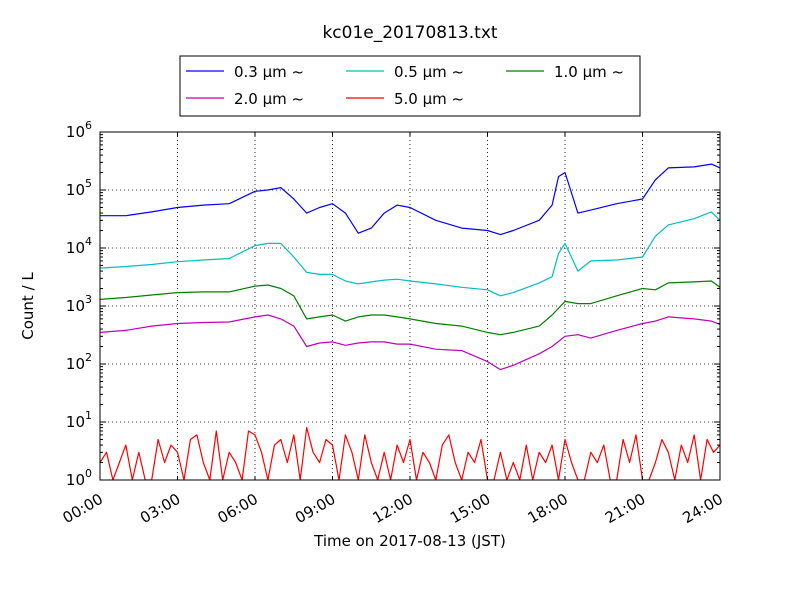 The image size is (800, 600). I want to click on y-tick-label: 10⁴, so click(79, 246).